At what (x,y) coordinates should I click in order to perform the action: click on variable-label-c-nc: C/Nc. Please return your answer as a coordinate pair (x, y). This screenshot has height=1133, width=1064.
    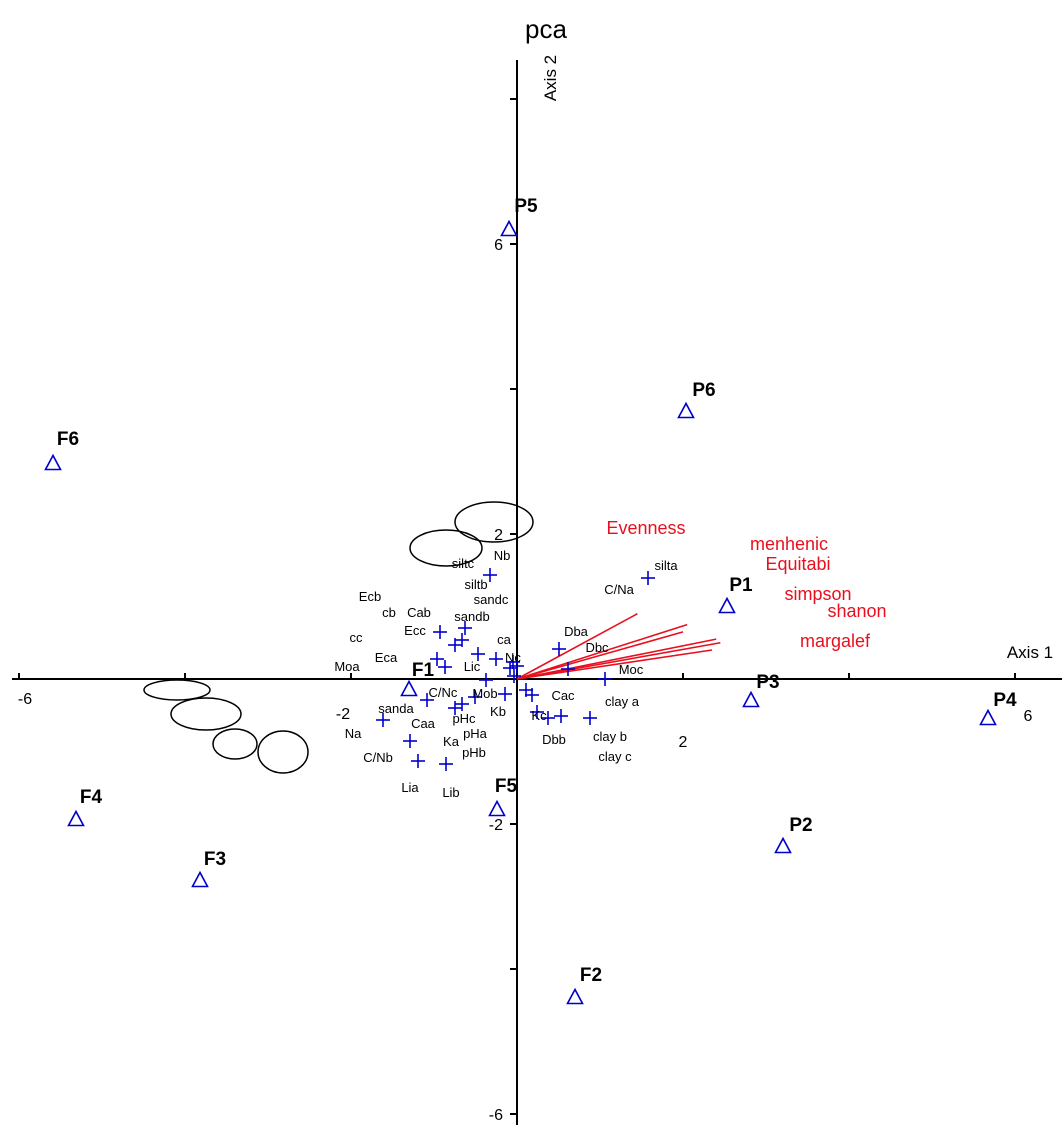
    Looking at the image, I should click on (443, 692).